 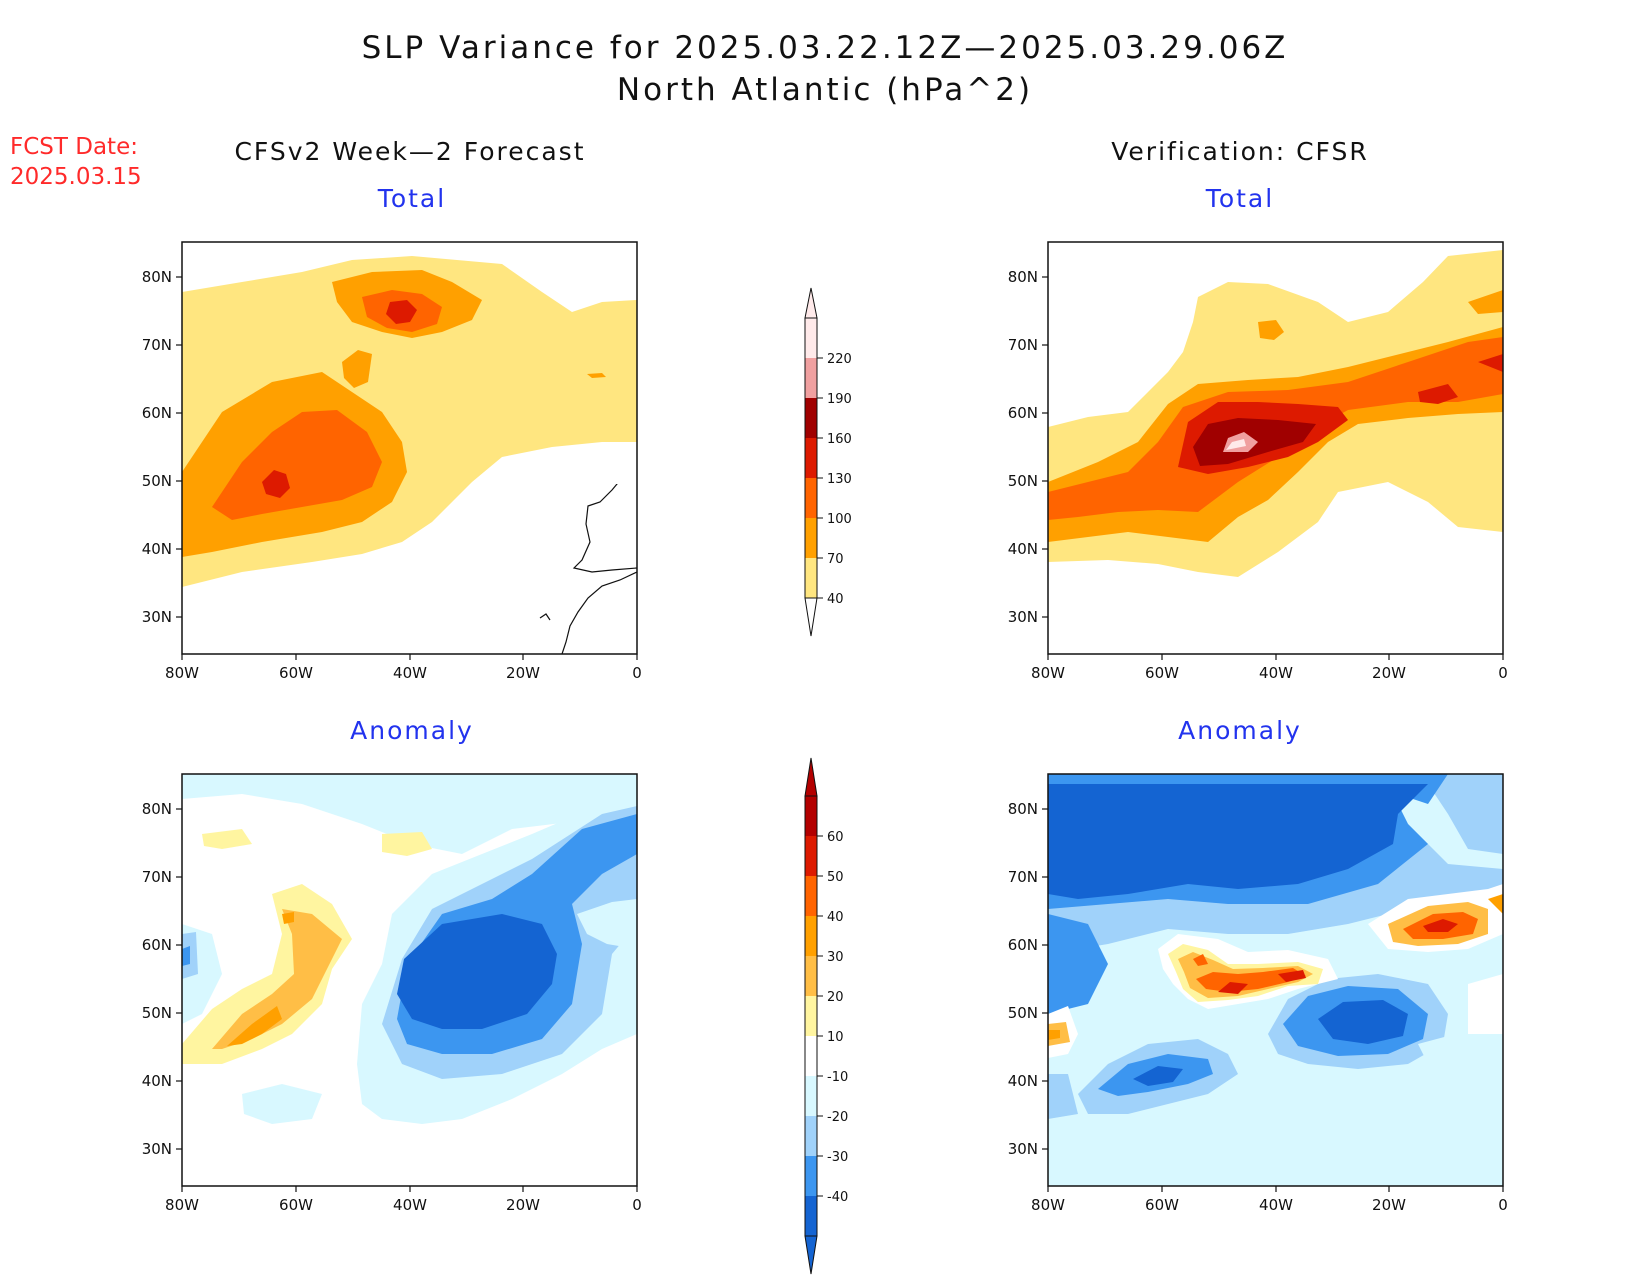 I want to click on colorbar-level-label: -10, so click(x=837, y=1077).